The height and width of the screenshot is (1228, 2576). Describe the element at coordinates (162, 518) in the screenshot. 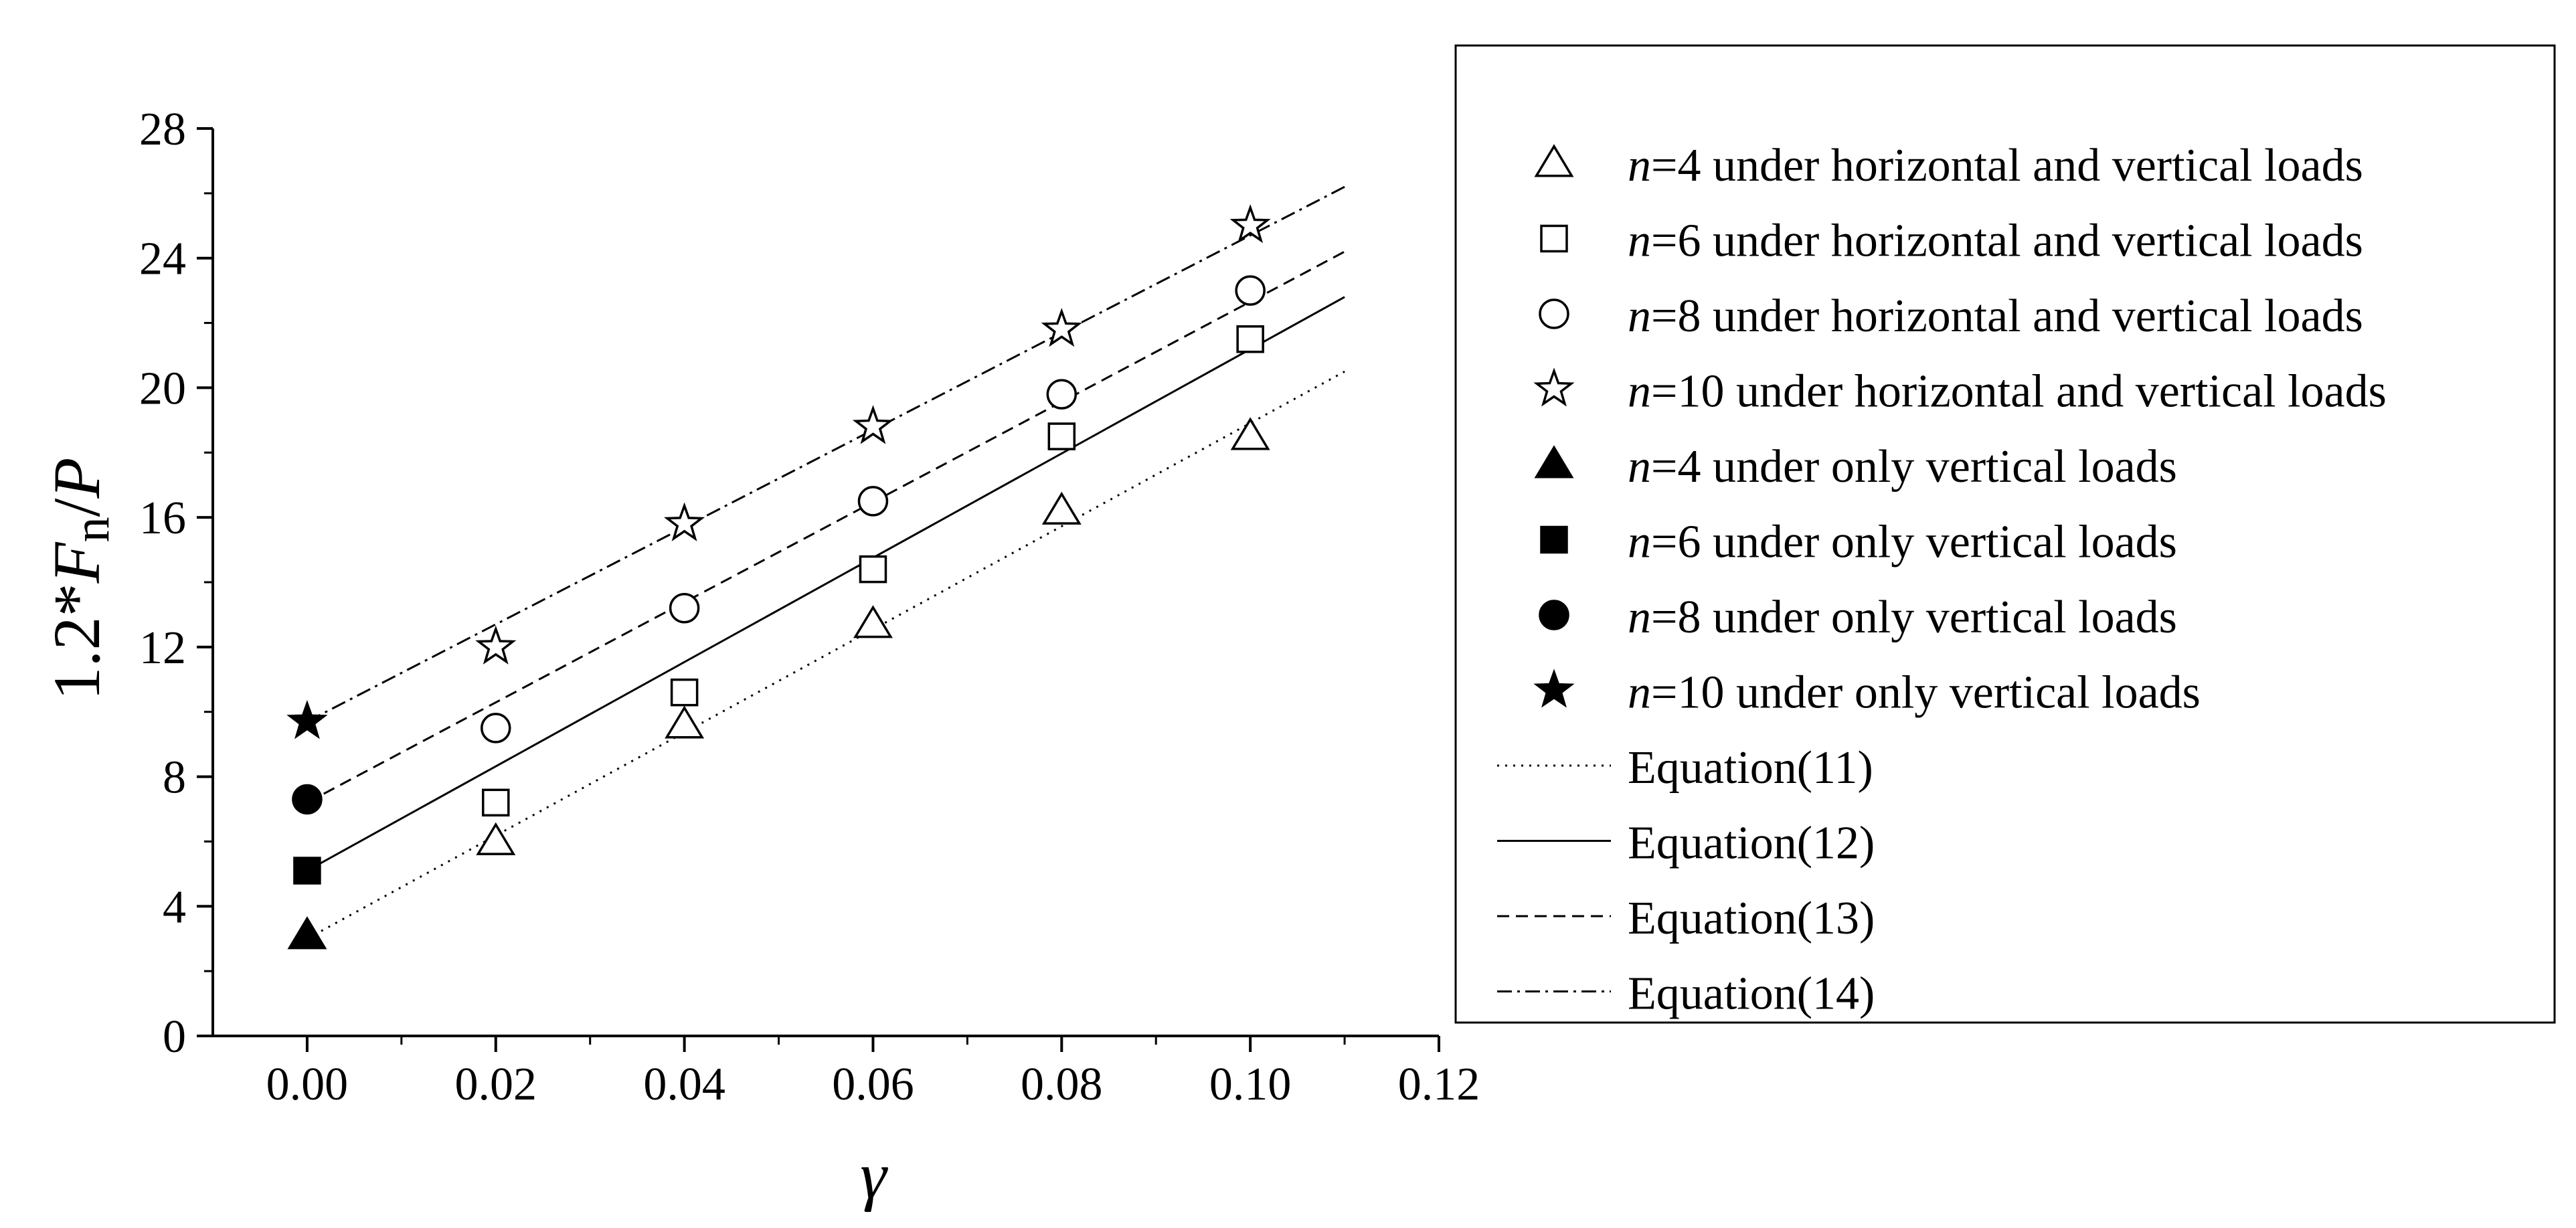

I see `y-tick-label: 16` at that location.